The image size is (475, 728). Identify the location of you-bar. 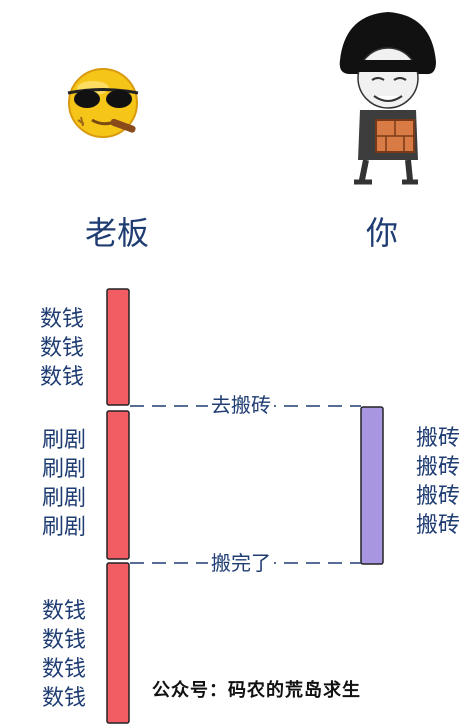
(372, 485).